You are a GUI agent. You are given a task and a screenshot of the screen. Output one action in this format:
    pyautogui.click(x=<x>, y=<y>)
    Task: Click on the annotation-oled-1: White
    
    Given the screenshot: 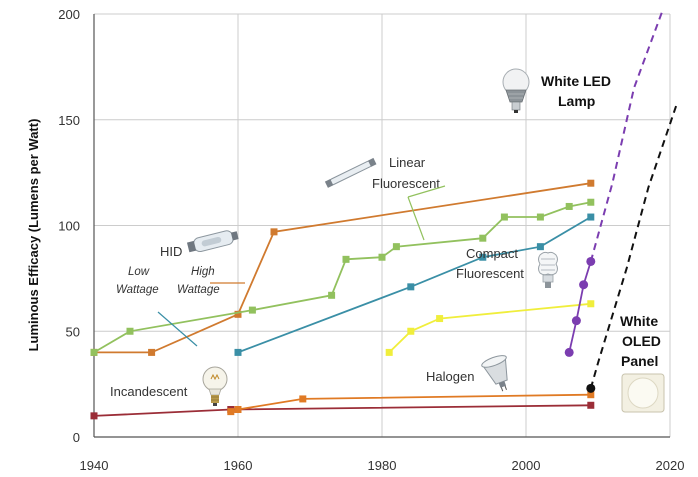 What is the action you would take?
    pyautogui.click(x=639, y=321)
    